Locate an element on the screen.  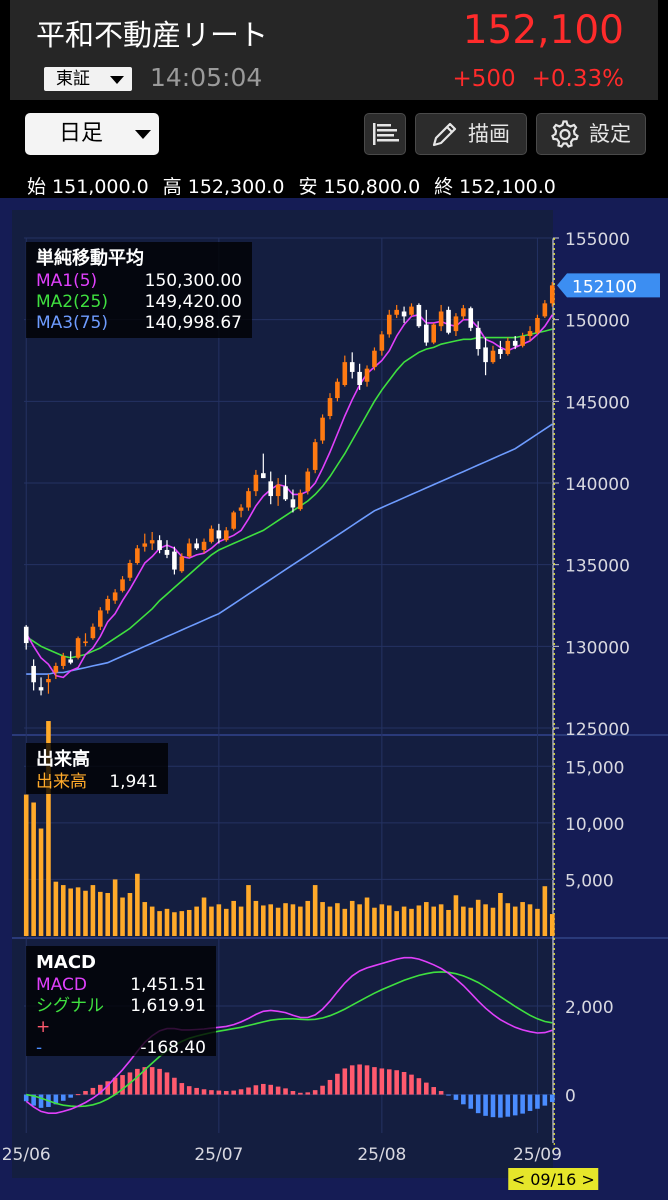
chart-type-button is located at coordinates (385, 134).